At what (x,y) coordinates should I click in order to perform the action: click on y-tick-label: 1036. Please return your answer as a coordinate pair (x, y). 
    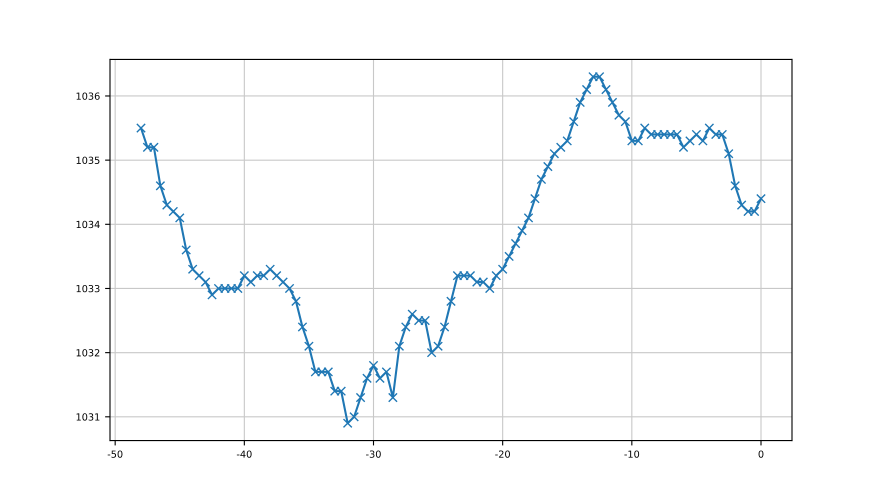
    Looking at the image, I should click on (88, 96).